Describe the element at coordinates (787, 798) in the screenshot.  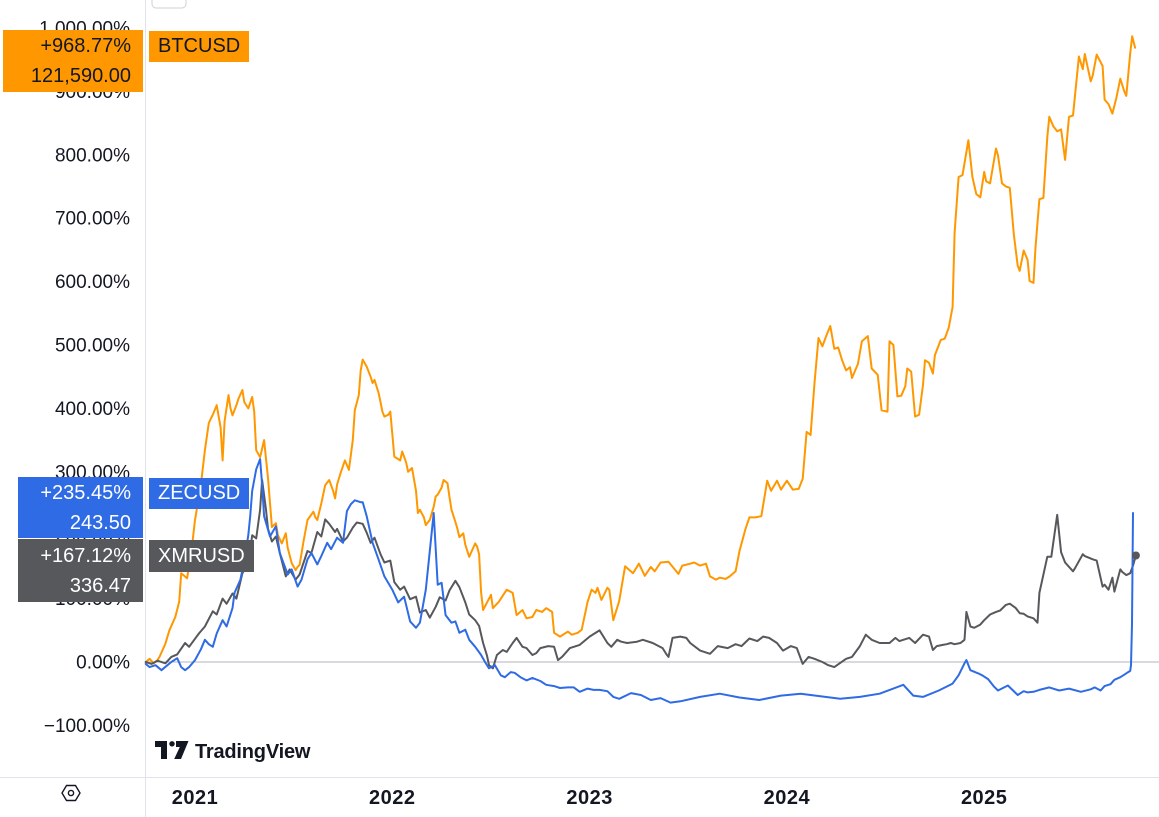
I see `x-axis-tick-2024: 2024` at that location.